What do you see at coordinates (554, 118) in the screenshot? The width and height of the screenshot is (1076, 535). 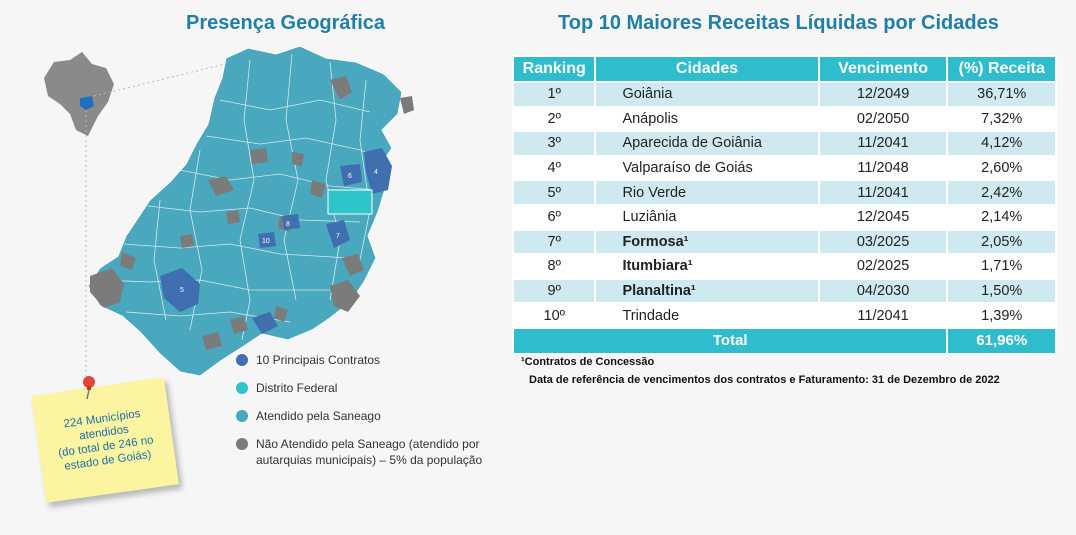 I see `cell-rank: 2º` at bounding box center [554, 118].